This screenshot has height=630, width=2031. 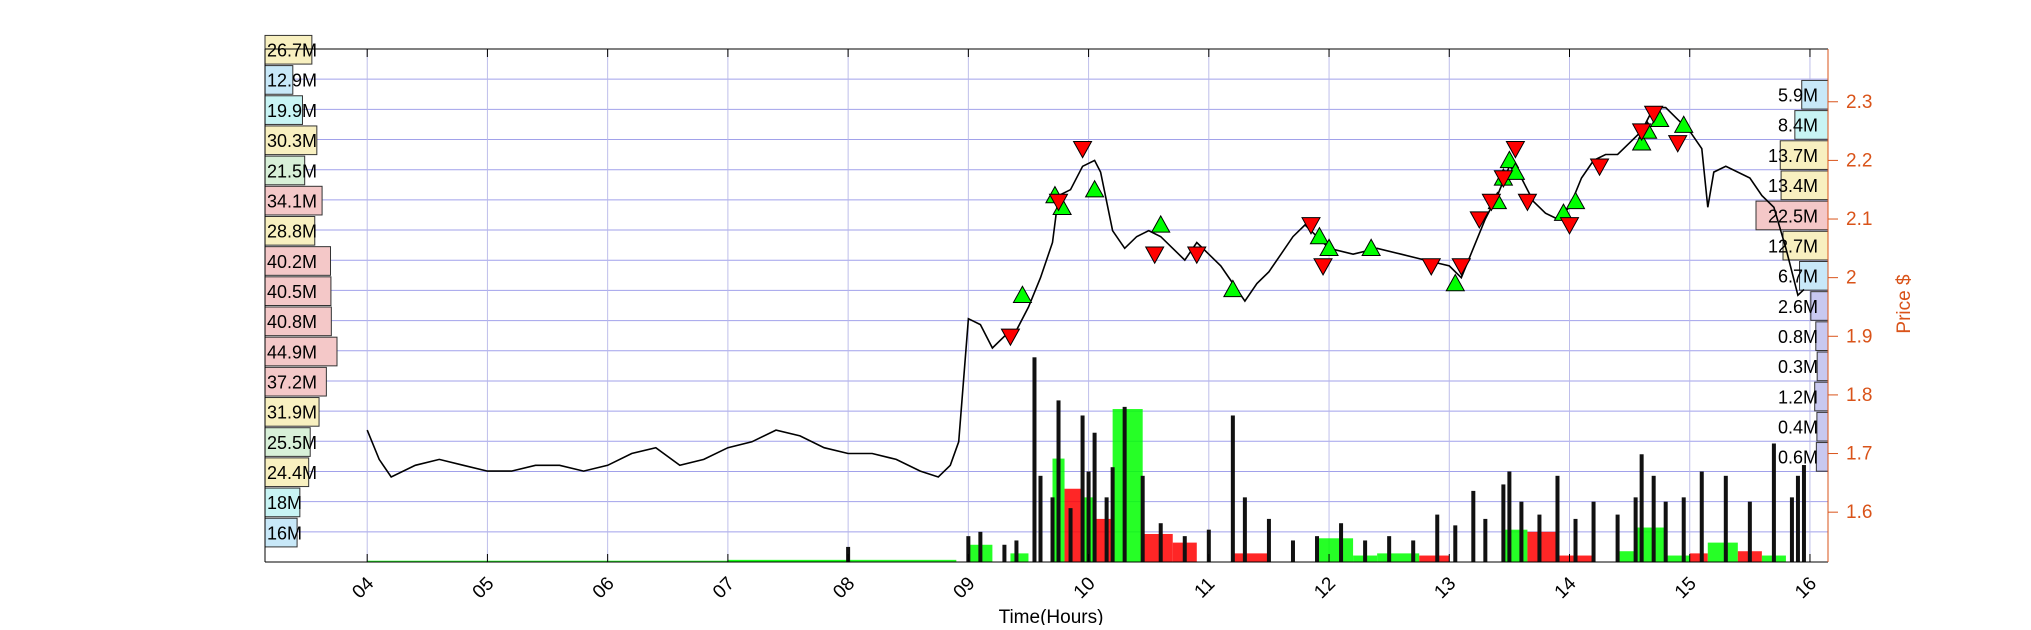 I want to click on left-profile-label: 40.2M, so click(x=292, y=262).